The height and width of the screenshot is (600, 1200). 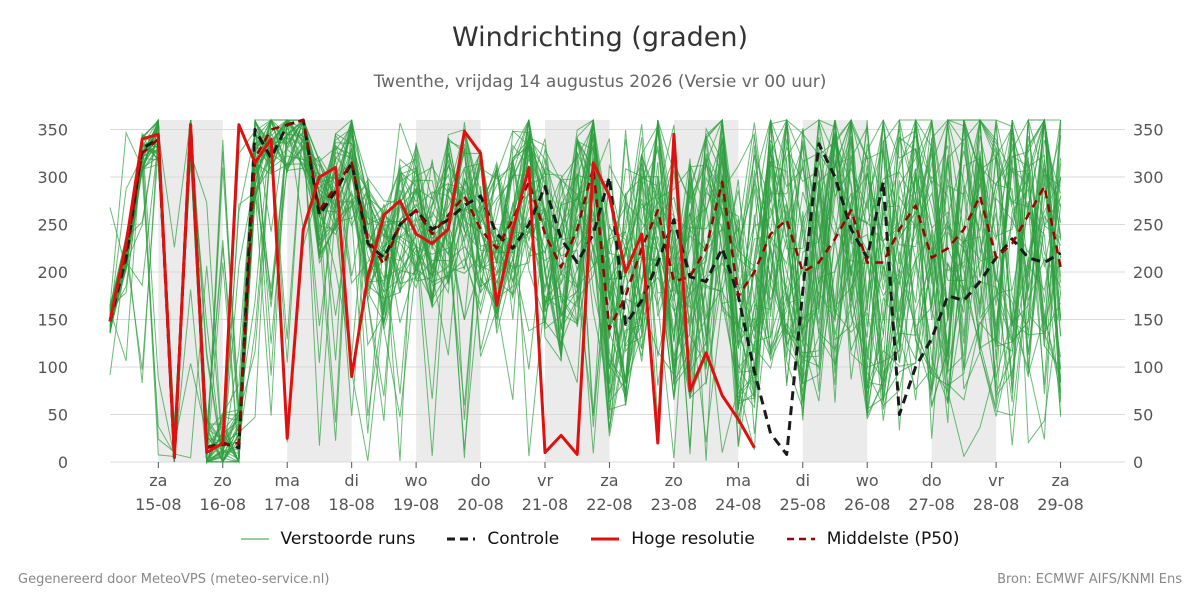 What do you see at coordinates (693, 539) in the screenshot?
I see `legend-high-res-label: Hoge resolutie` at bounding box center [693, 539].